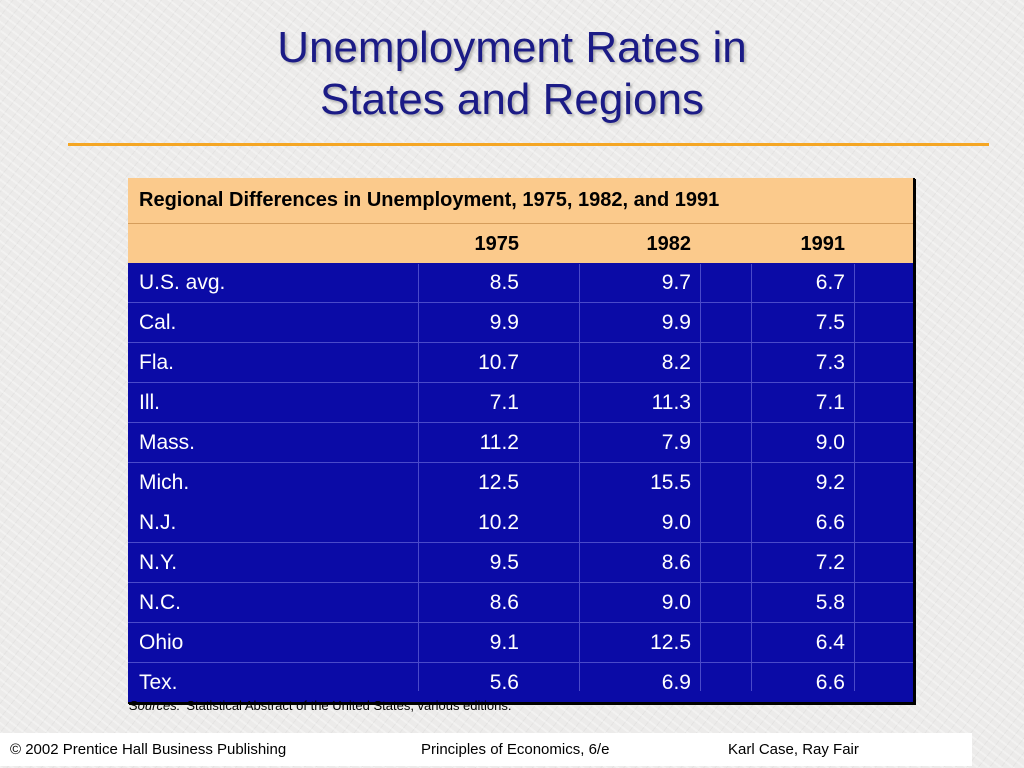 This screenshot has height=768, width=1024. What do you see at coordinates (823, 244) in the screenshot?
I see `column-header-1991: 1991` at bounding box center [823, 244].